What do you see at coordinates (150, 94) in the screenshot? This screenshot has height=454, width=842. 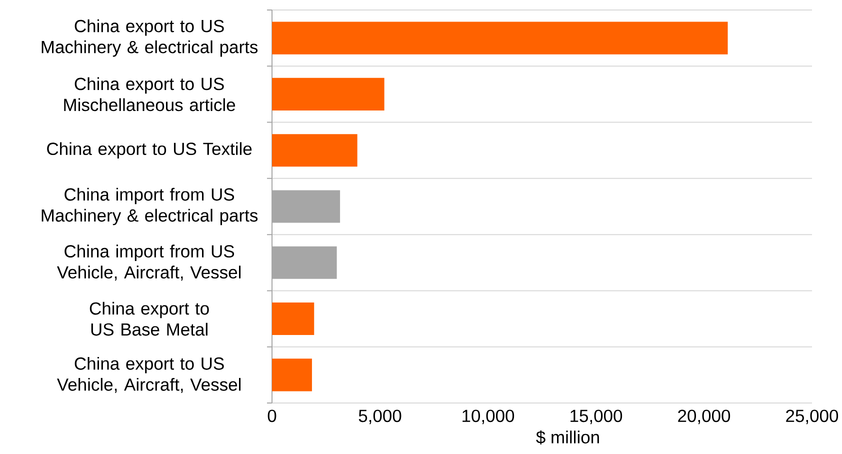 I see `y-tick-label: China export to US Mischellaneous article` at bounding box center [150, 94].